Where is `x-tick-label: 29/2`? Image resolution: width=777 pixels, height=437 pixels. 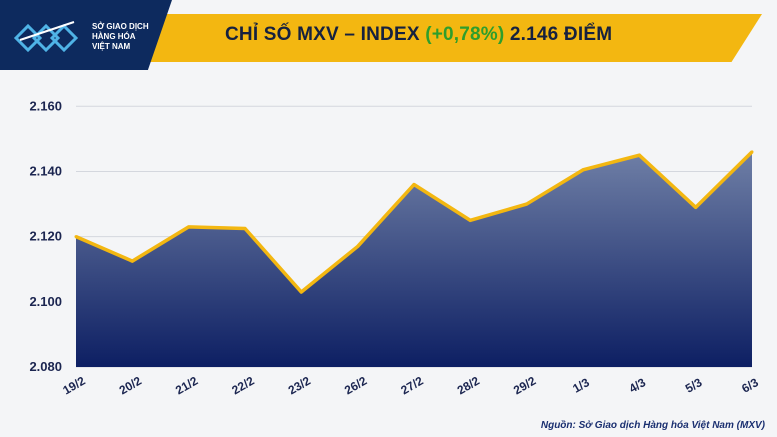 x-tick-label: 29/2 is located at coordinates (525, 385).